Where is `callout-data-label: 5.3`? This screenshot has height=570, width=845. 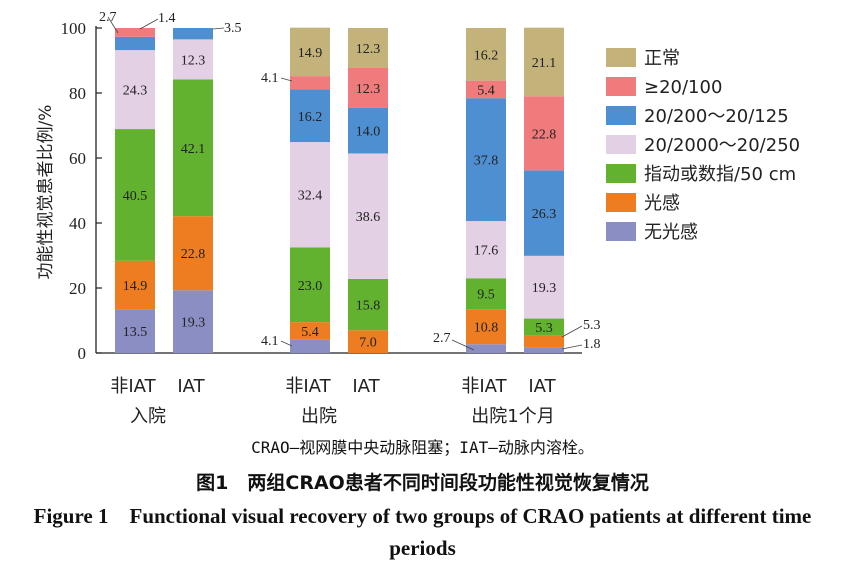
callout-data-label: 5.3 is located at coordinates (592, 325).